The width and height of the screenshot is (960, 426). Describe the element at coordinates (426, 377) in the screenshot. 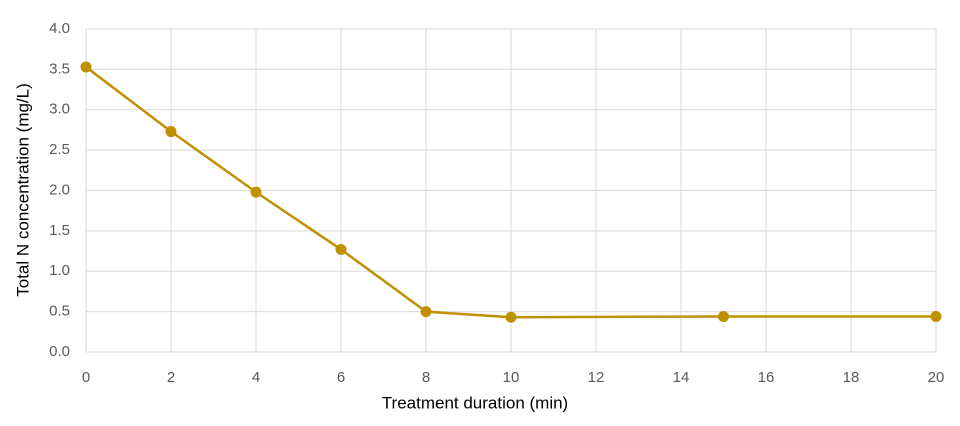

I see `x-tick-label: 8` at that location.